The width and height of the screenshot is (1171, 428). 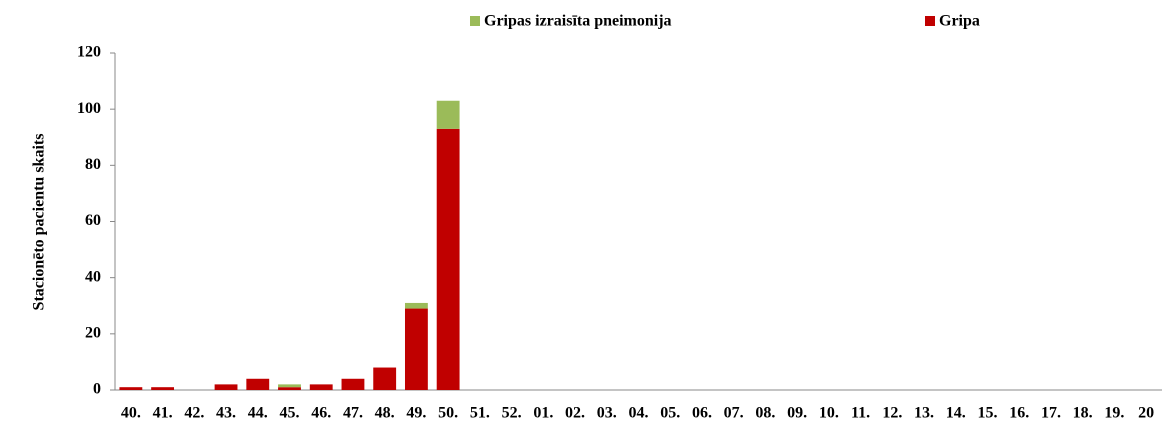 What do you see at coordinates (892, 413) in the screenshot?
I see `x-tick-label: 12.` at bounding box center [892, 413].